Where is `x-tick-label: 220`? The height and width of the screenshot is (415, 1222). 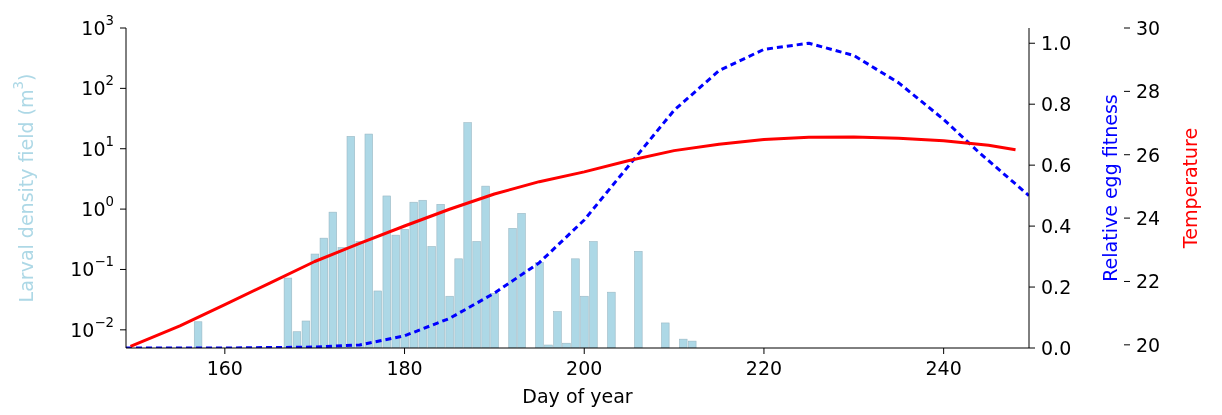 x-tick-label: 220 is located at coordinates (764, 368).